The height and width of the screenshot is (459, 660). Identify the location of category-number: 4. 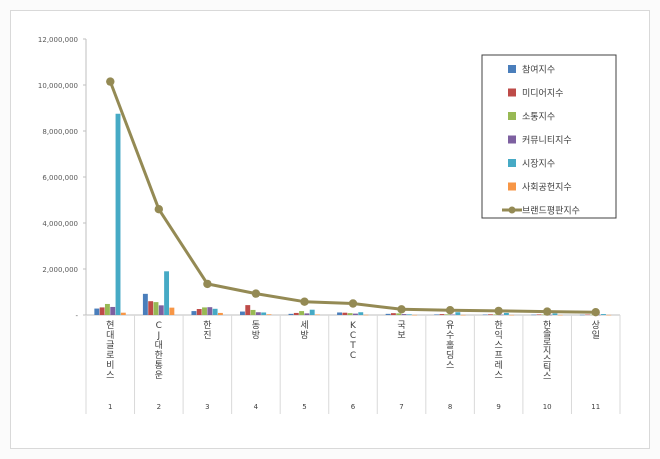
(256, 407).